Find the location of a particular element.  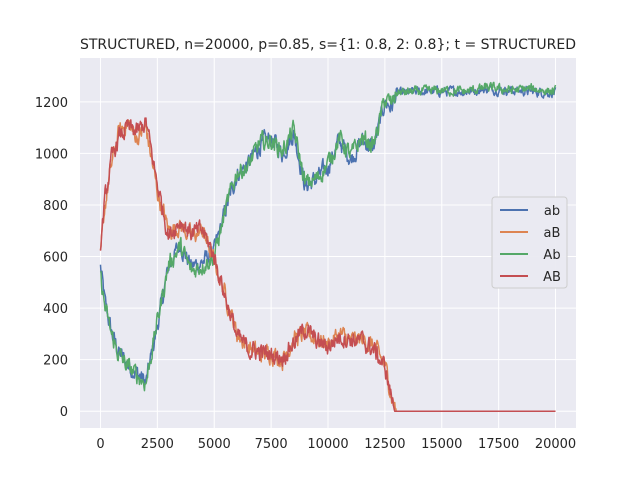

x-tick-label: 12500 is located at coordinates (384, 444).